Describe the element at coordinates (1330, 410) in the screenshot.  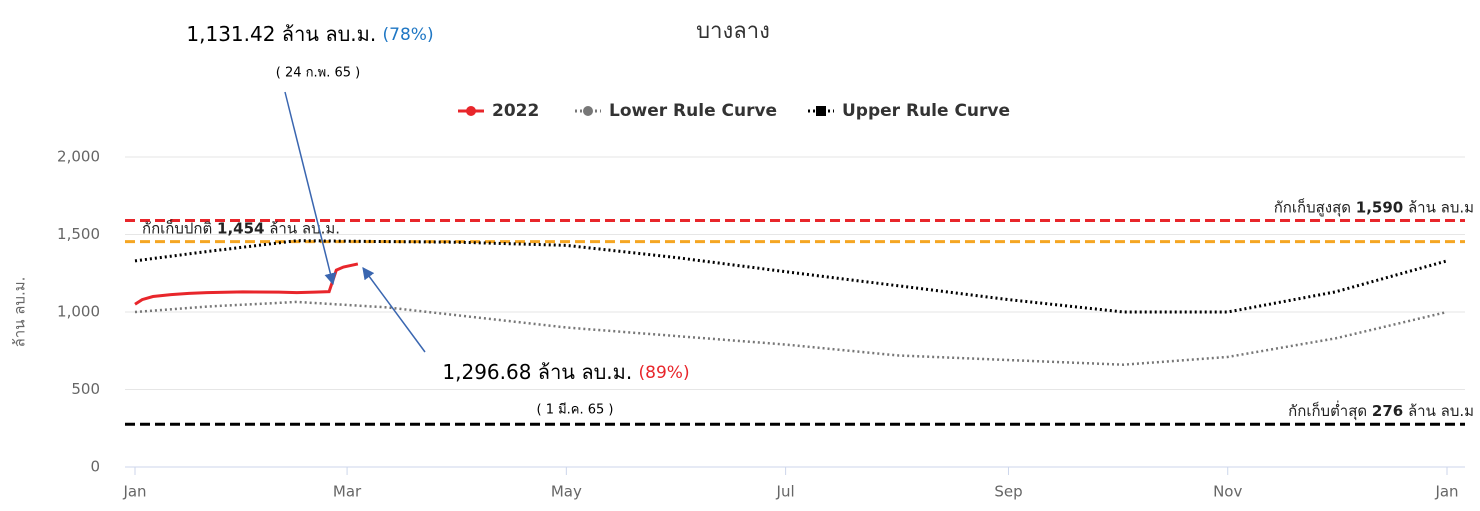
I see `reference-label-part: กักเก็บต่ำสุด` at that location.